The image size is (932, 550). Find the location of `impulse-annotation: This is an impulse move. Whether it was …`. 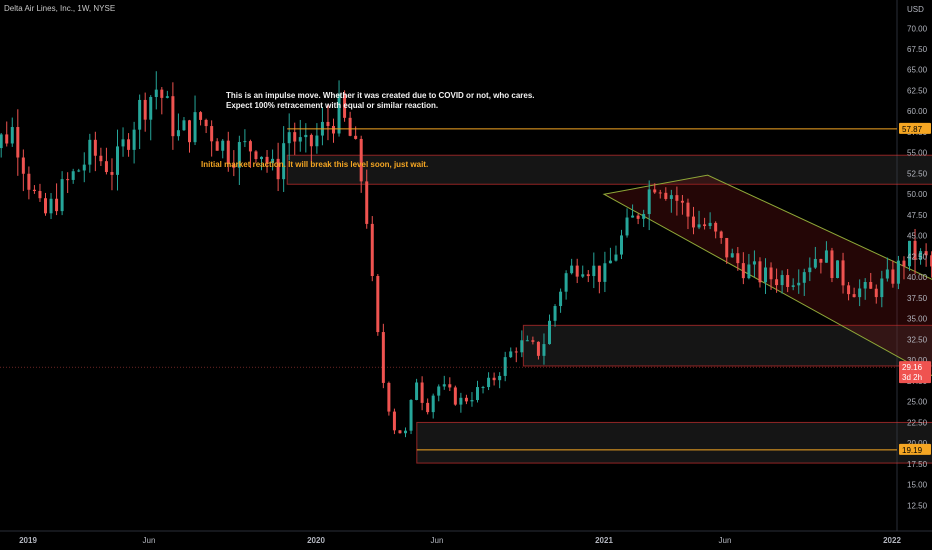

impulse-annotation: This is an impulse move. Whether it was … is located at coordinates (380, 100).